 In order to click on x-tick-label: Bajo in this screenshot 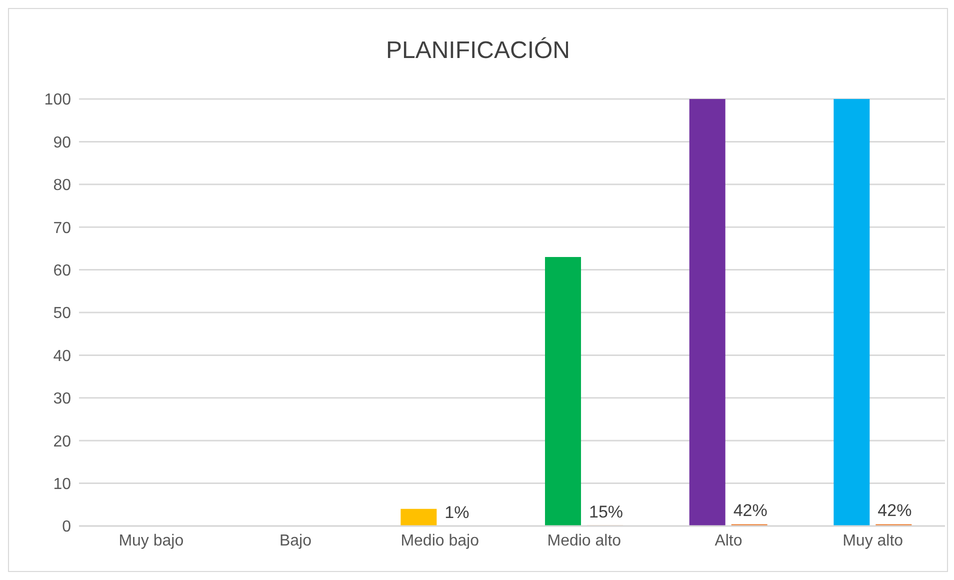, I will do `click(295, 541)`.